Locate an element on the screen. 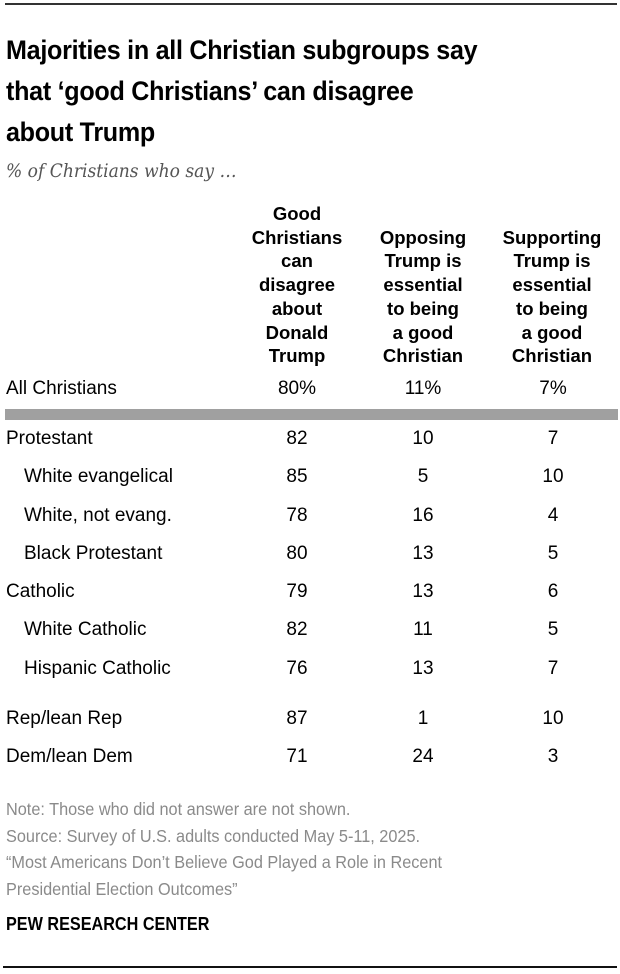 This screenshot has height=974, width=620. top-rule is located at coordinates (311, 4).